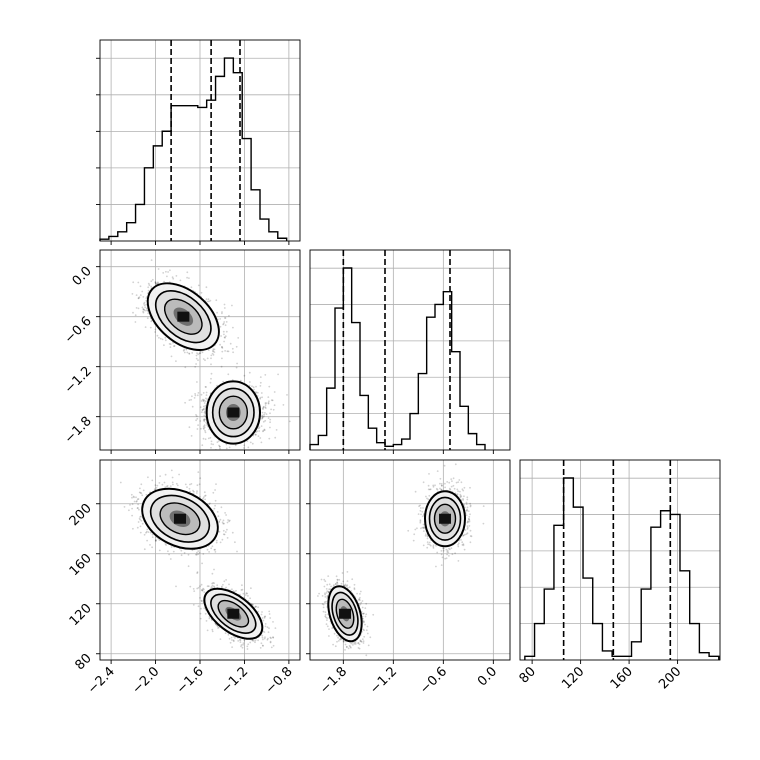 The height and width of the screenshot is (760, 760). What do you see at coordinates (211, 354) in the screenshot?
I see `scatter-p1-p2-marks` at bounding box center [211, 354].